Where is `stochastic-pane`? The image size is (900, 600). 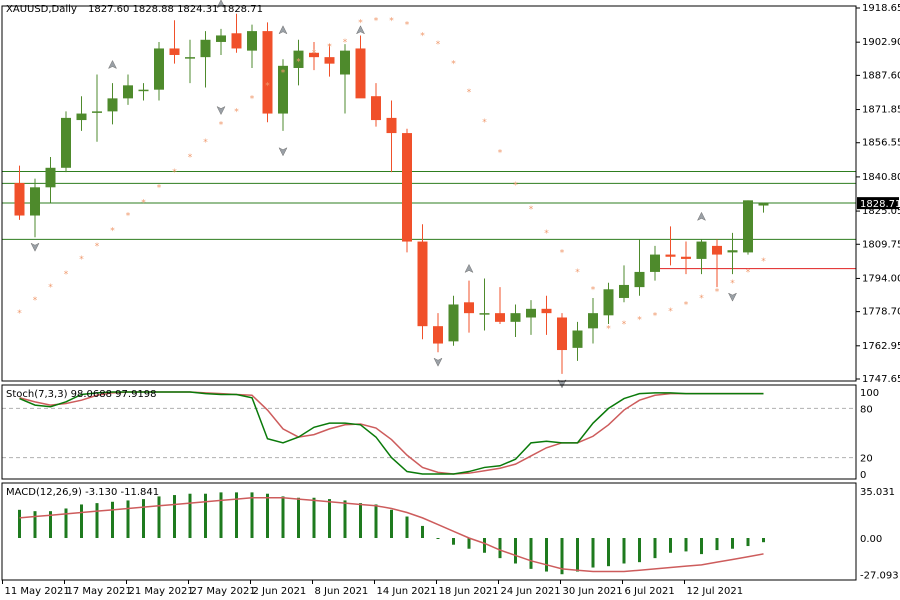
stochastic-pane is located at coordinates (429, 433).